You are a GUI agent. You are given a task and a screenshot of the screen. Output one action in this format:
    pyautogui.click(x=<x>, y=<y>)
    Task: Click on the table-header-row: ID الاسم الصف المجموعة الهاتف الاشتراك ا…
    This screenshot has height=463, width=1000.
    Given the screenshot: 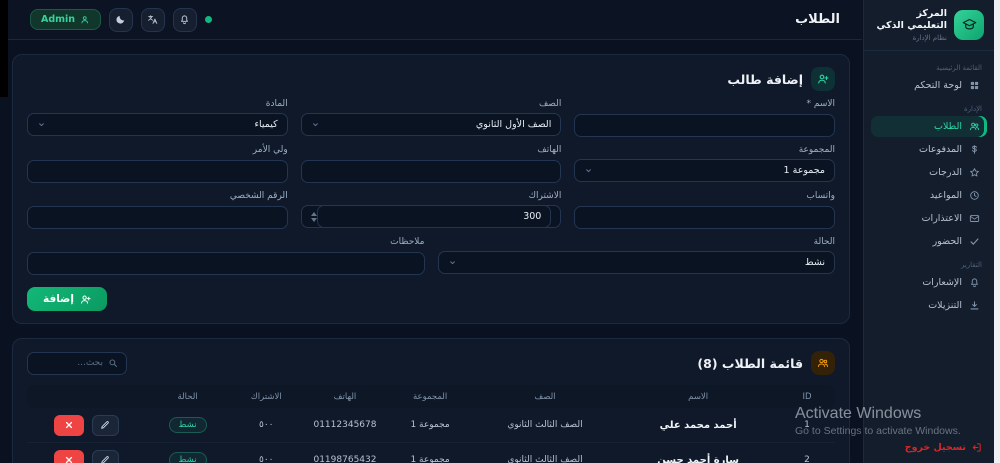 What is the action you would take?
    pyautogui.click(x=431, y=396)
    